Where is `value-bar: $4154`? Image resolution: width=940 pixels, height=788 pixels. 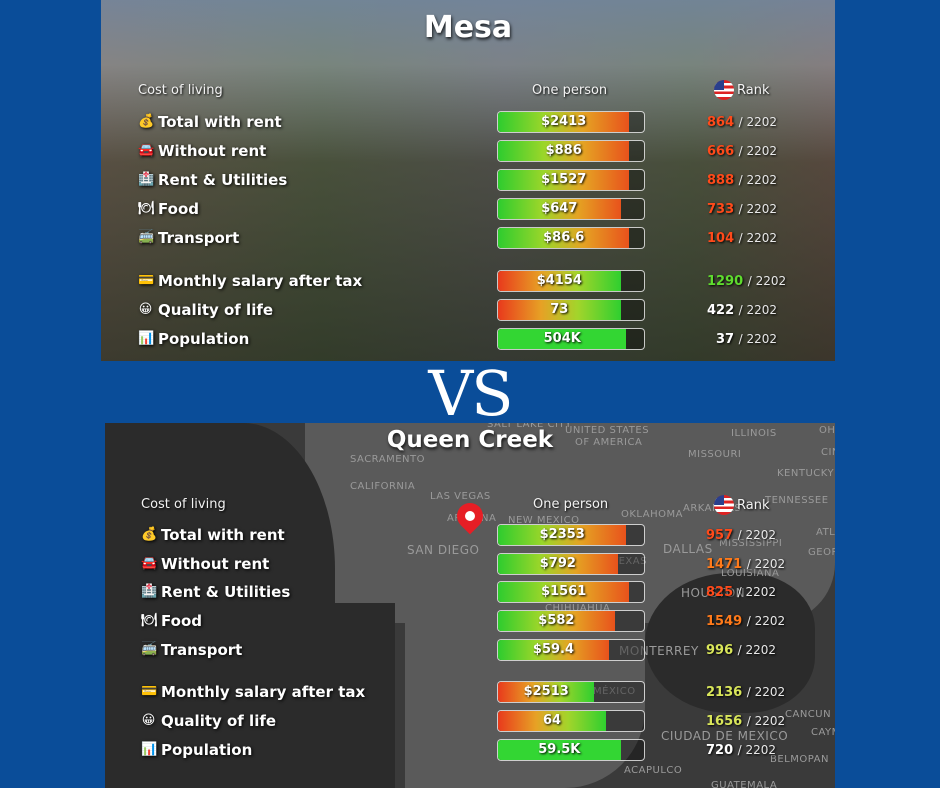
value-bar: $4154 is located at coordinates (571, 281).